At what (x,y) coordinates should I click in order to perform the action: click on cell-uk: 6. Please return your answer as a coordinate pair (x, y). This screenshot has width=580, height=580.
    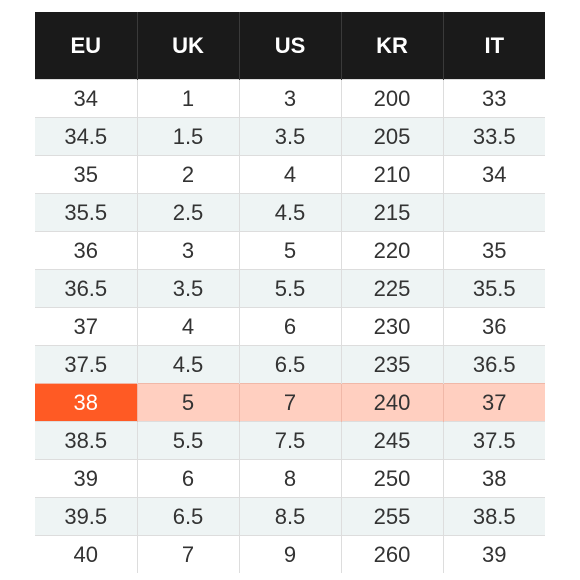
    Looking at the image, I should click on (187, 478).